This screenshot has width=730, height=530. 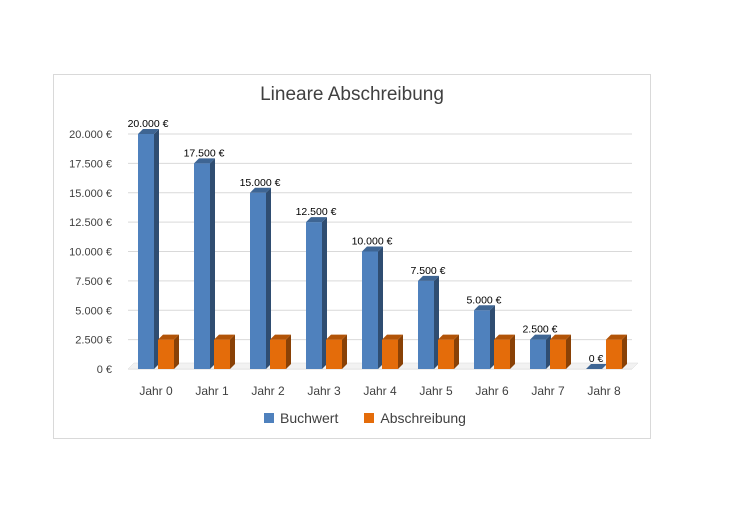 I want to click on legend-item-buchwert: Buchwert, so click(x=301, y=418).